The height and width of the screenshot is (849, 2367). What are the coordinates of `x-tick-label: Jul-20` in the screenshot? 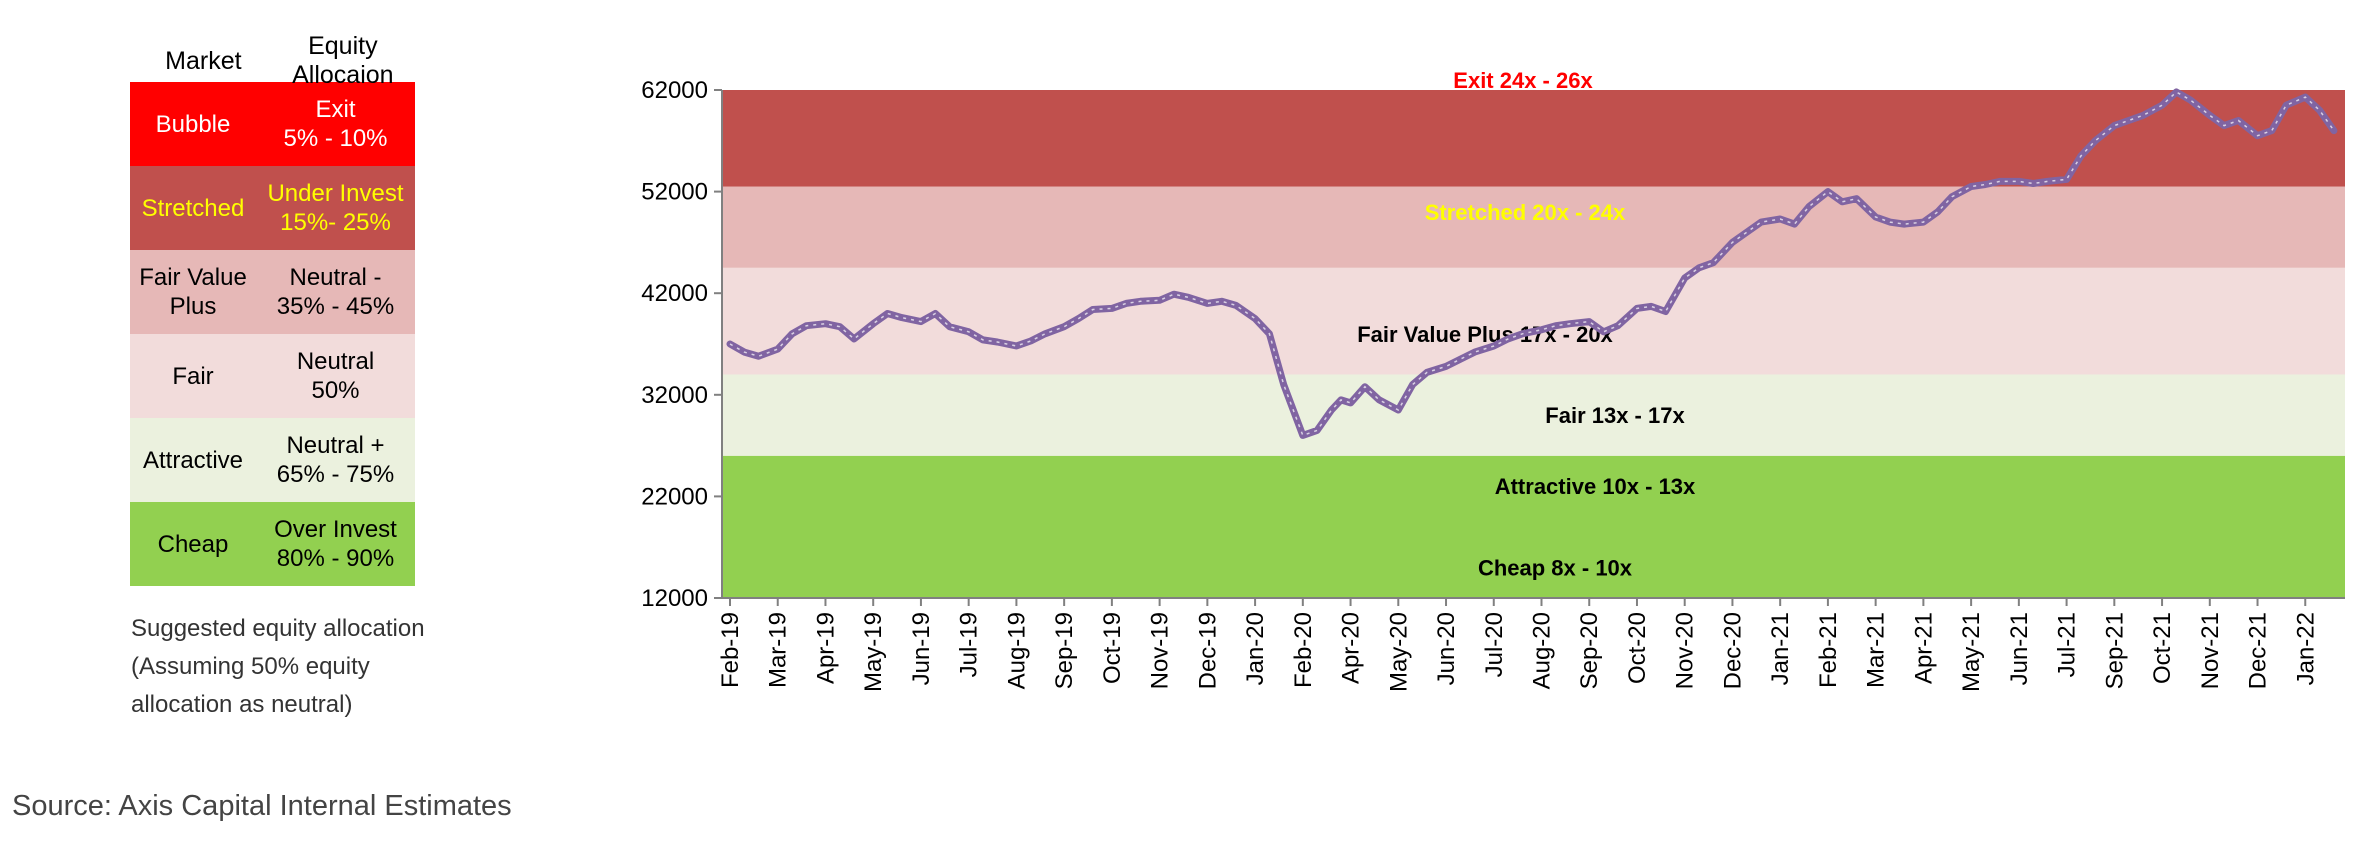 It's located at (1494, 644).